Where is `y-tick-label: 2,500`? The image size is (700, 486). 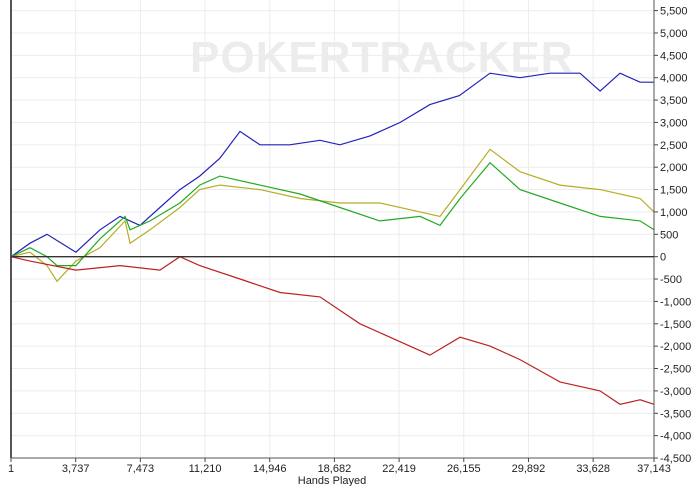
y-tick-label: 2,500 is located at coordinates (674, 146).